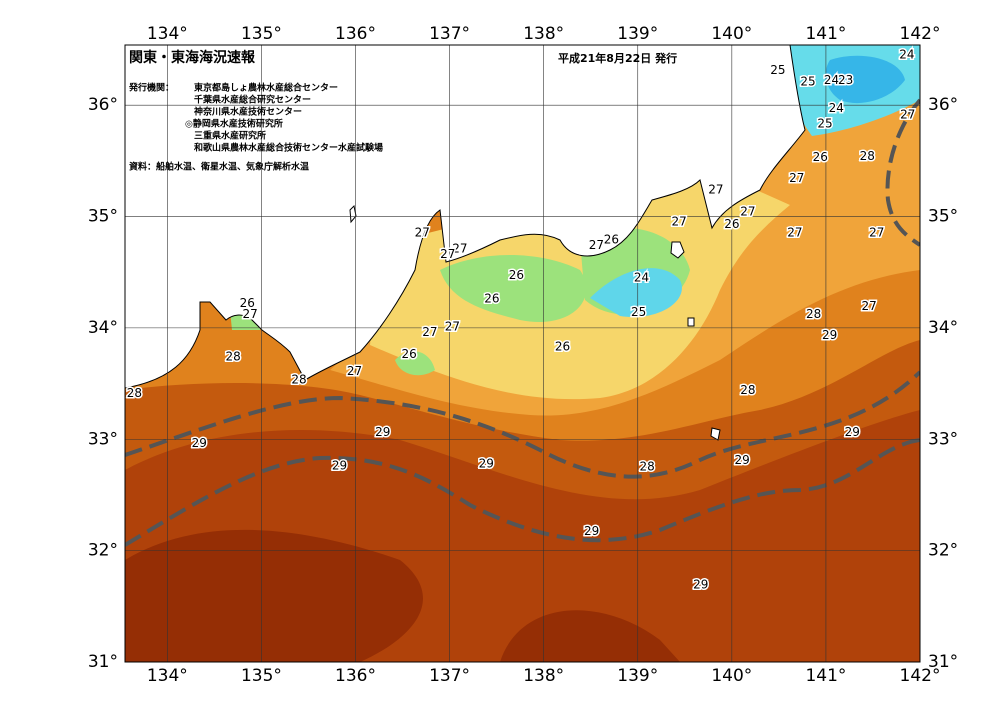 This screenshot has height=713, width=1002. What do you see at coordinates (825, 676) in the screenshot?
I see `x-tick-label-bottom: 141°` at bounding box center [825, 676].